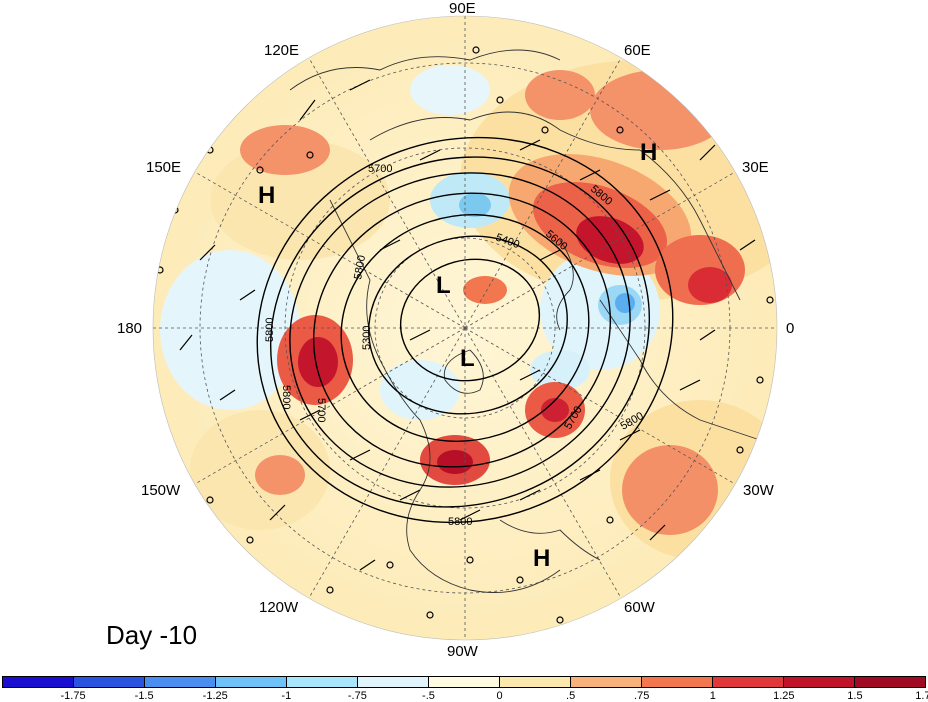 The height and width of the screenshot is (702, 928). What do you see at coordinates (921, 696) in the screenshot?
I see `colorbar-tick-label: 1.75` at bounding box center [921, 696].